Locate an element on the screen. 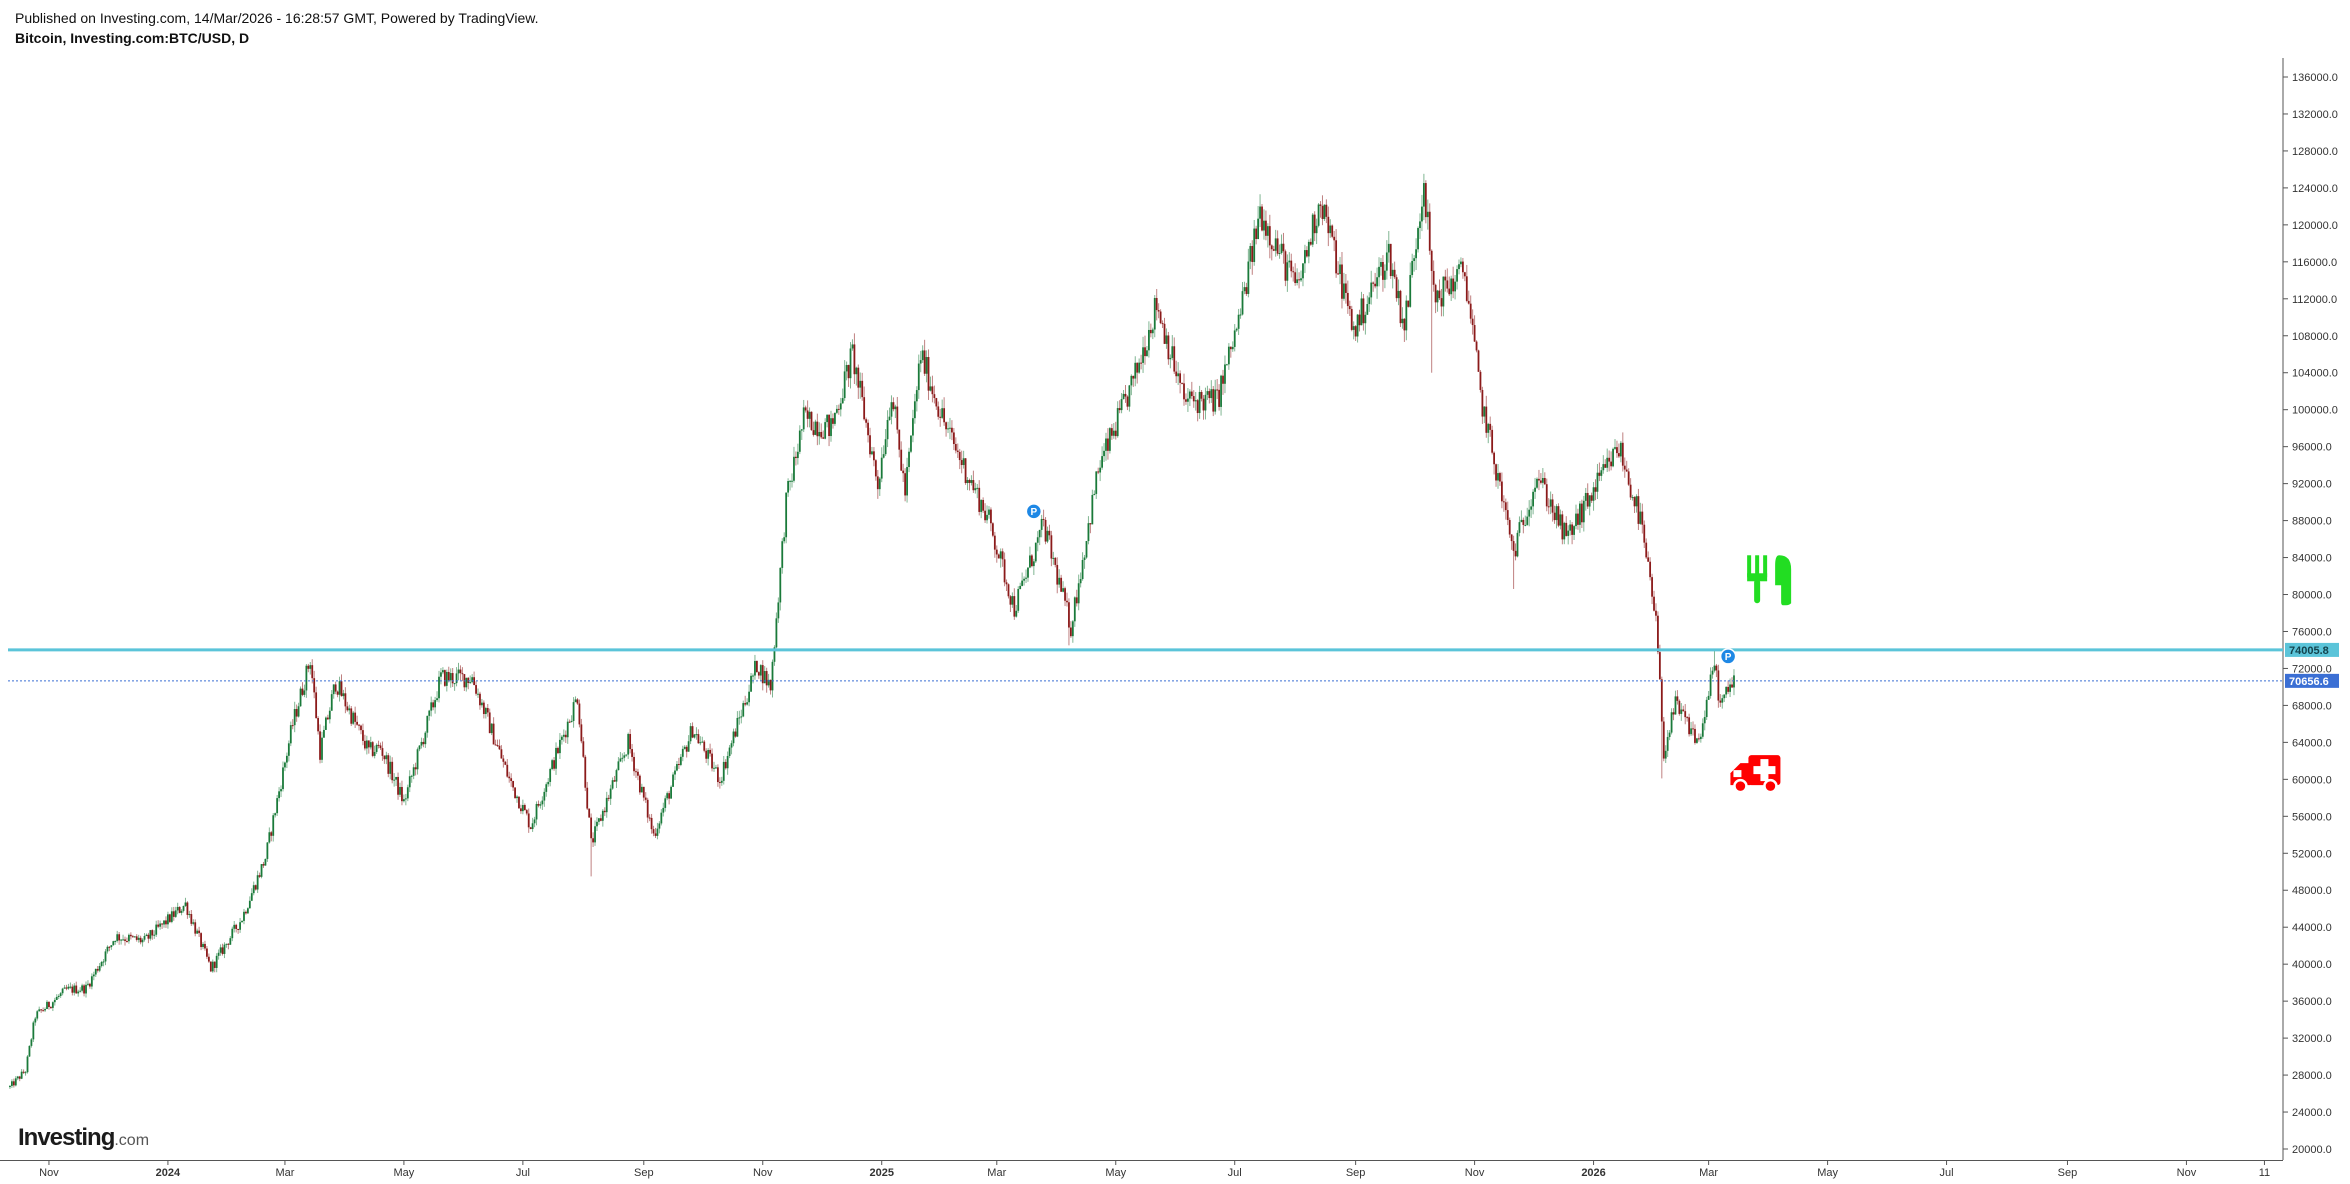 The height and width of the screenshot is (1184, 2350). y-tick-label: 108000.0 is located at coordinates (2315, 337).